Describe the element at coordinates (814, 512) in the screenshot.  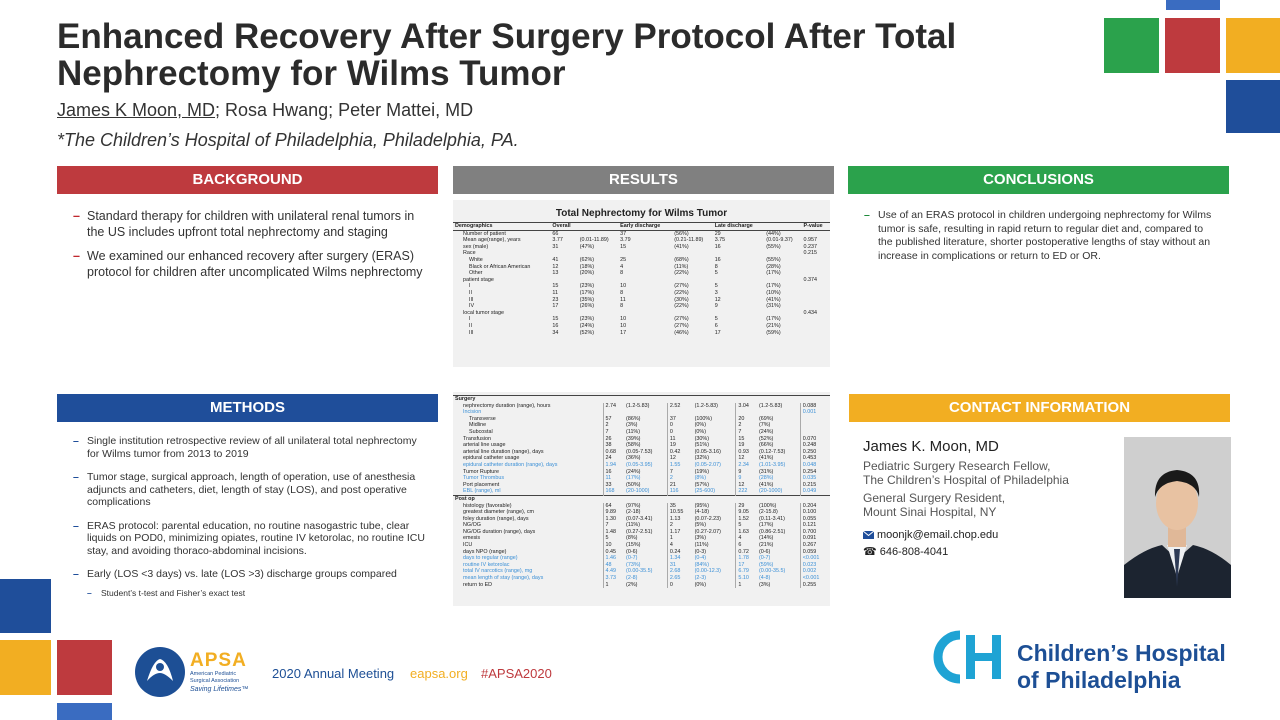
I see `table-cell: 0.100` at that location.